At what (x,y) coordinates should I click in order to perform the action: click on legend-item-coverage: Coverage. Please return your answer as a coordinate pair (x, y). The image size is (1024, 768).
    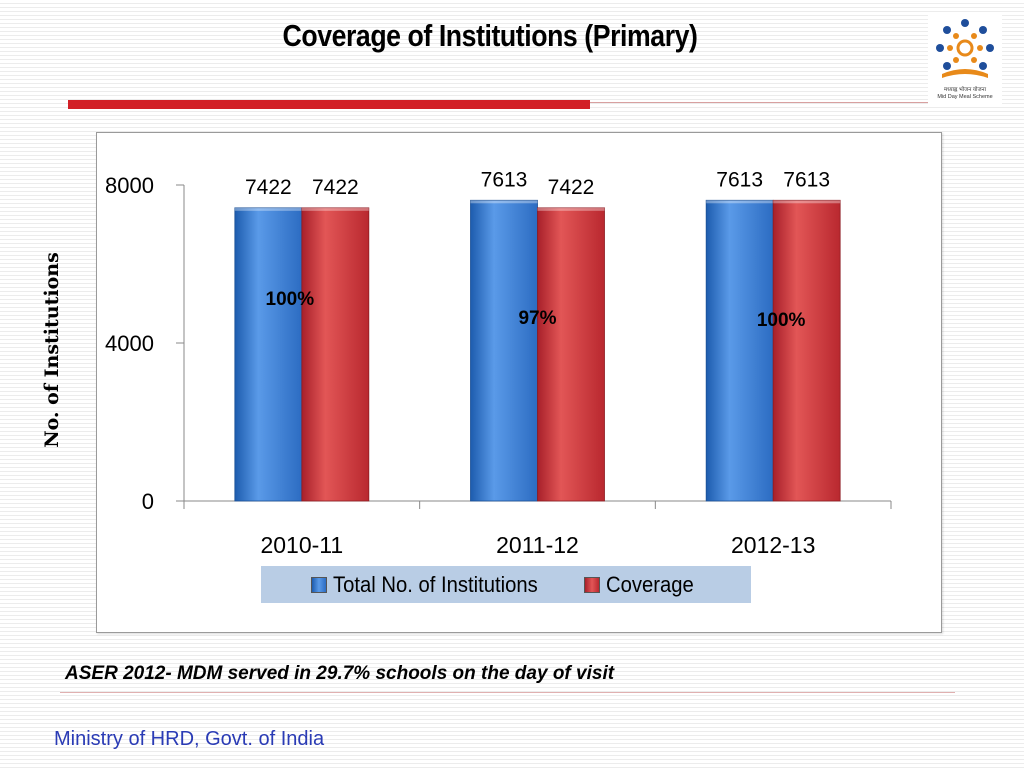
    Looking at the image, I should click on (642, 584).